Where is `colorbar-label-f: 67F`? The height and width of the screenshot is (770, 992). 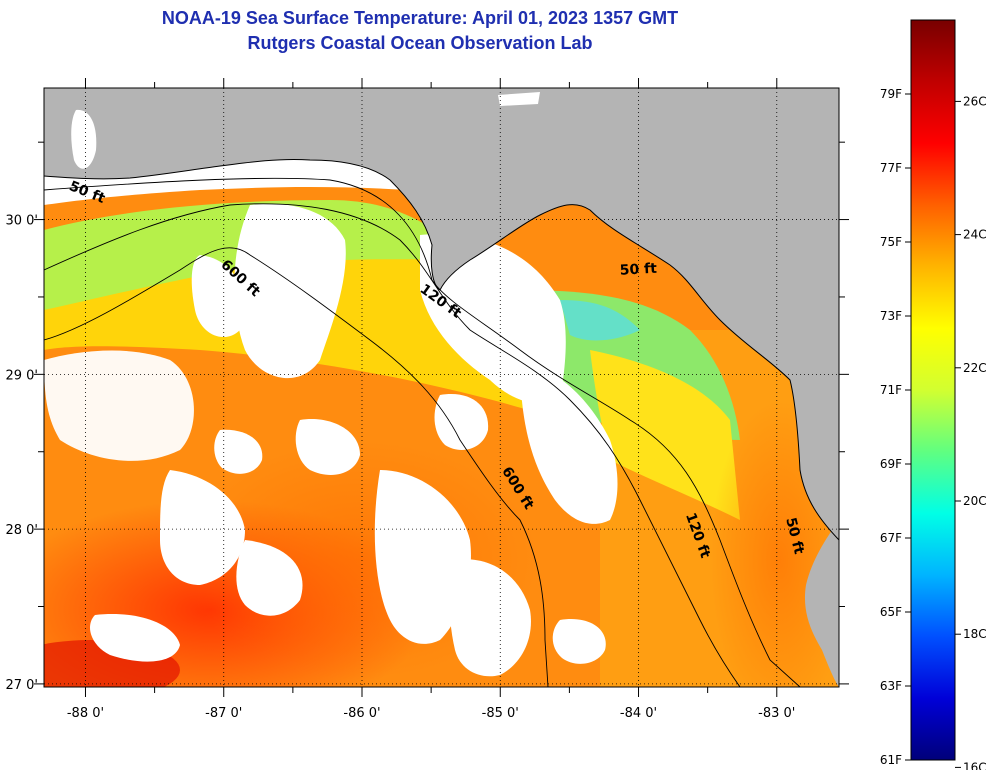 colorbar-label-f: 67F is located at coordinates (891, 538).